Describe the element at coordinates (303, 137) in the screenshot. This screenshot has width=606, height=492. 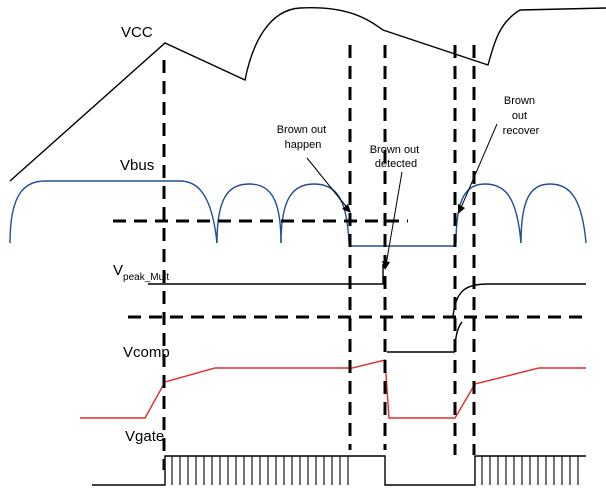
I see `annotation-brownout-happen: Brown out happen` at that location.